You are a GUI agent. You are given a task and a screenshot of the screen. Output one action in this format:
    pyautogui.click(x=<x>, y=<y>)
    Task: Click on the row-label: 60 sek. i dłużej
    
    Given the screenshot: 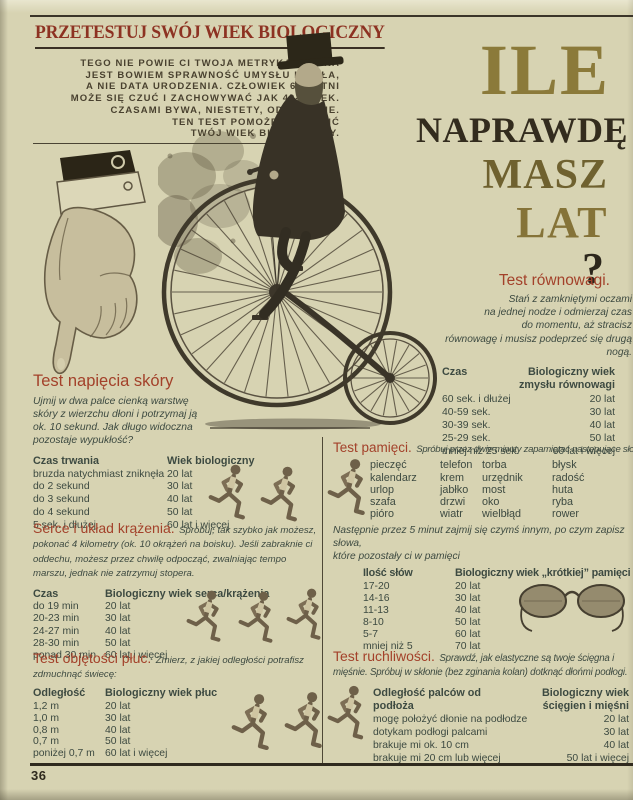 What is the action you would take?
    pyautogui.click(x=476, y=400)
    